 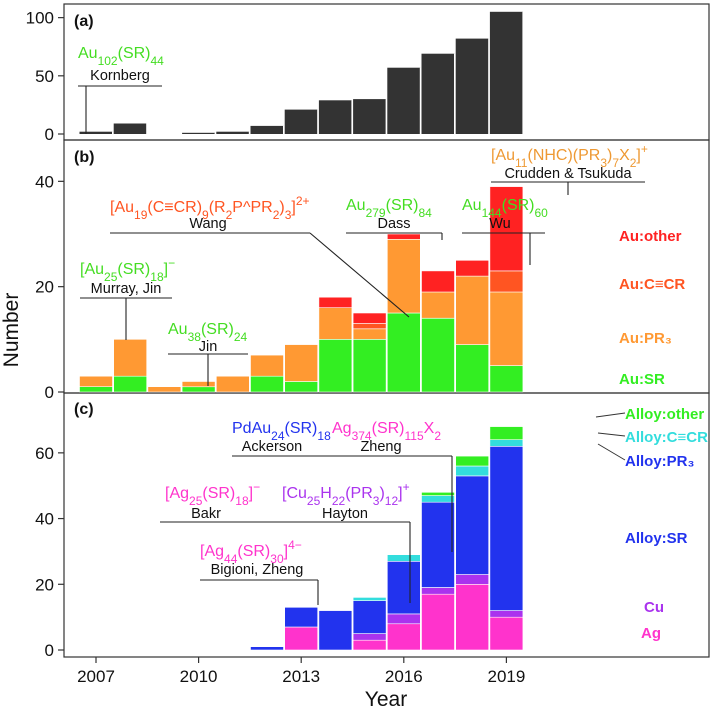 What do you see at coordinates (199, 133) in the screenshot?
I see `bar-total-2010` at bounding box center [199, 133].